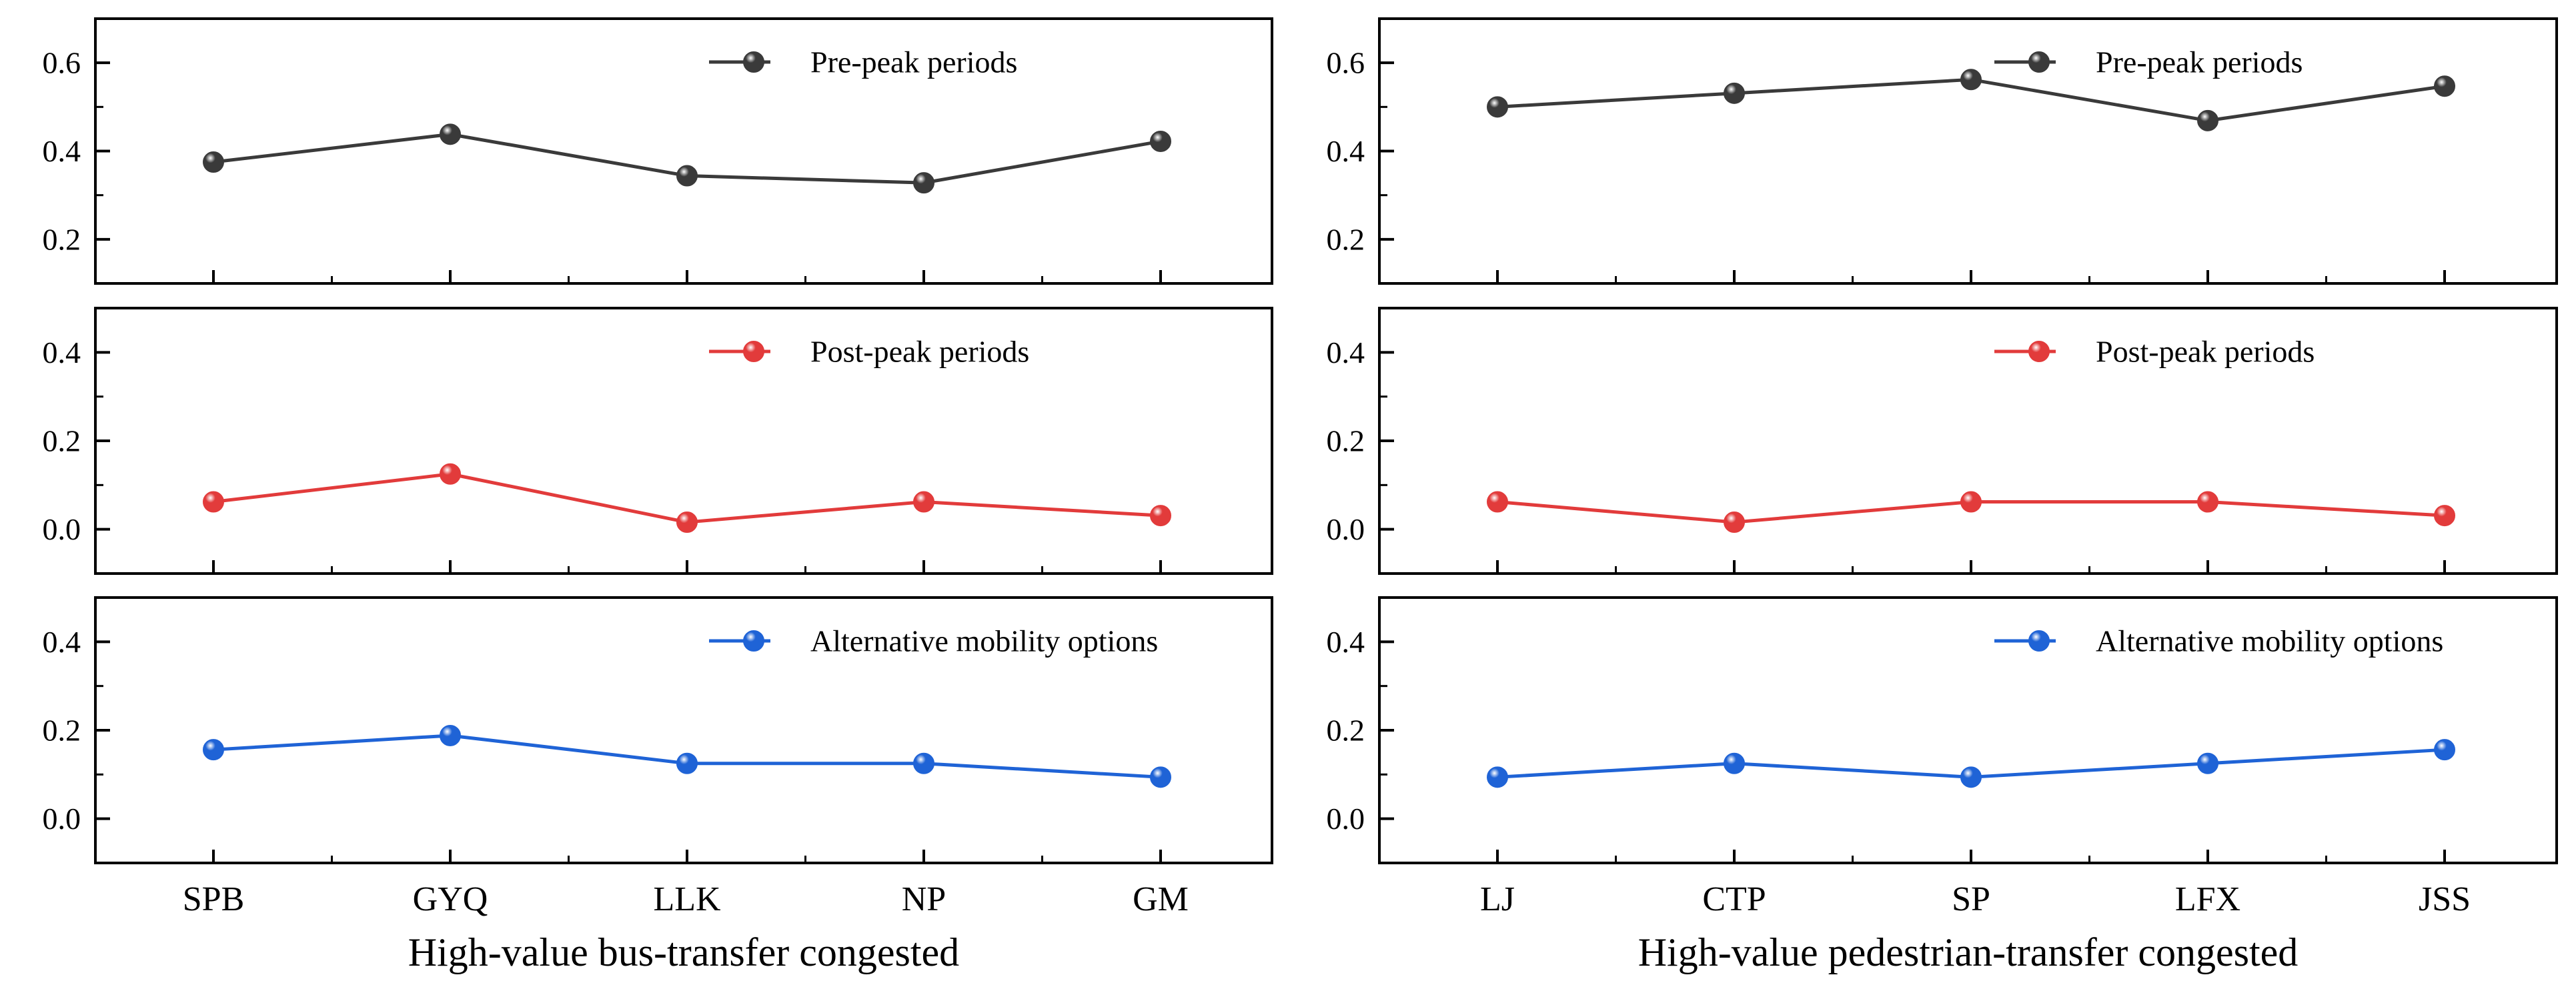 The height and width of the screenshot is (987, 2576). I want to click on x-axis-title: High-value pedestrian-transfer congested, so click(1969, 952).